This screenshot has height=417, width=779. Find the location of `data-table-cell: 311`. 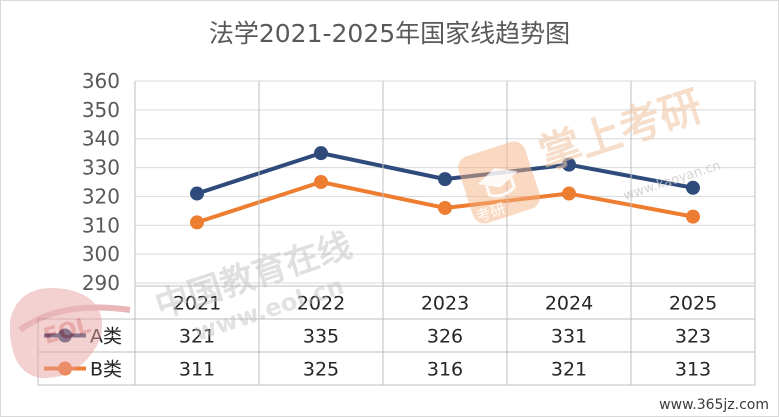

data-table-cell: 311 is located at coordinates (197, 370).